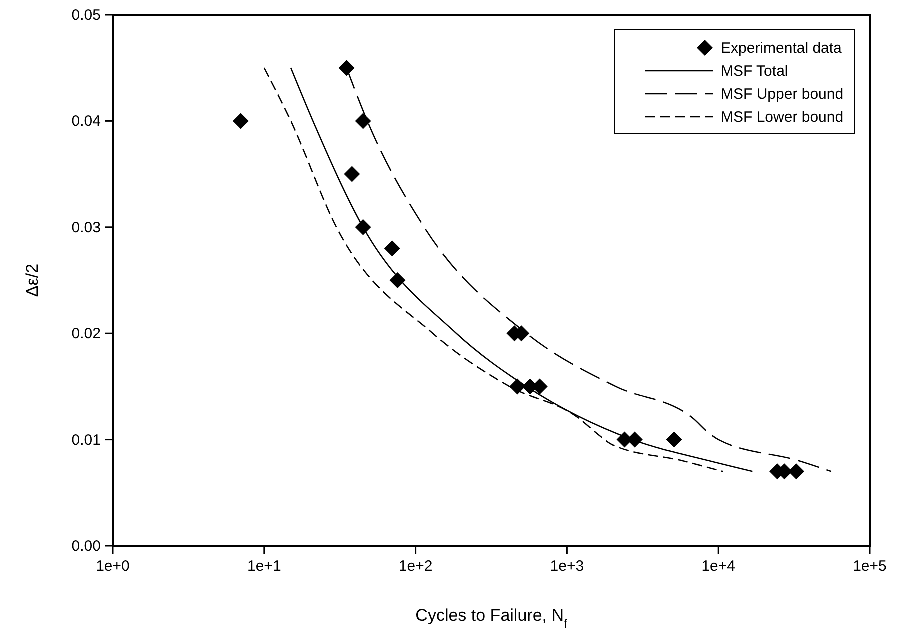 This screenshot has height=638, width=898. Describe the element at coordinates (86, 546) in the screenshot. I see `y-tick-label: 0.00` at that location.